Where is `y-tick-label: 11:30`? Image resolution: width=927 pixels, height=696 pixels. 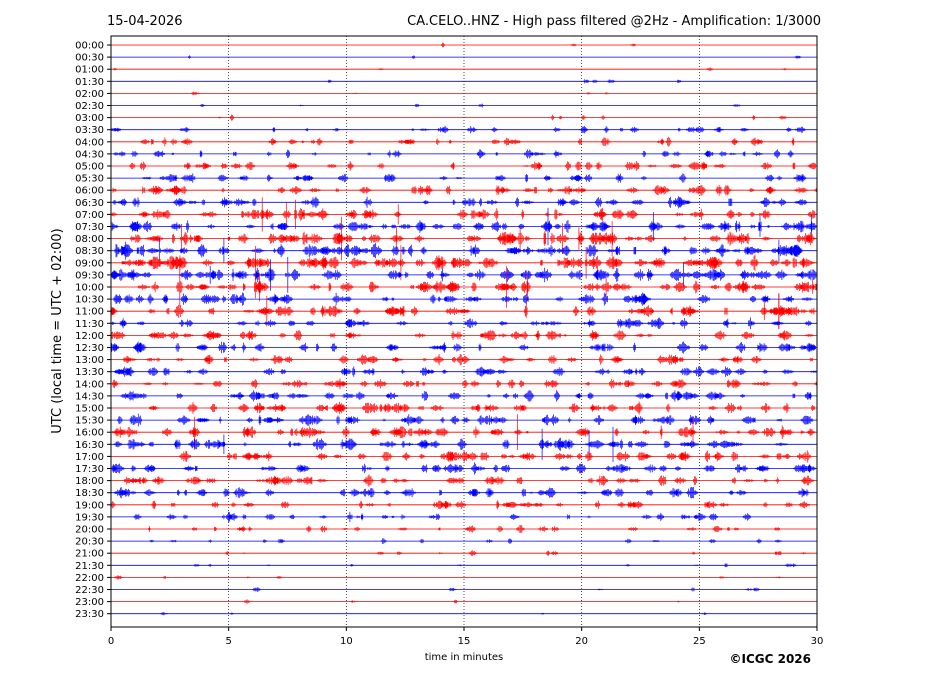
y-tick-label: 11:30 is located at coordinates (89, 324).